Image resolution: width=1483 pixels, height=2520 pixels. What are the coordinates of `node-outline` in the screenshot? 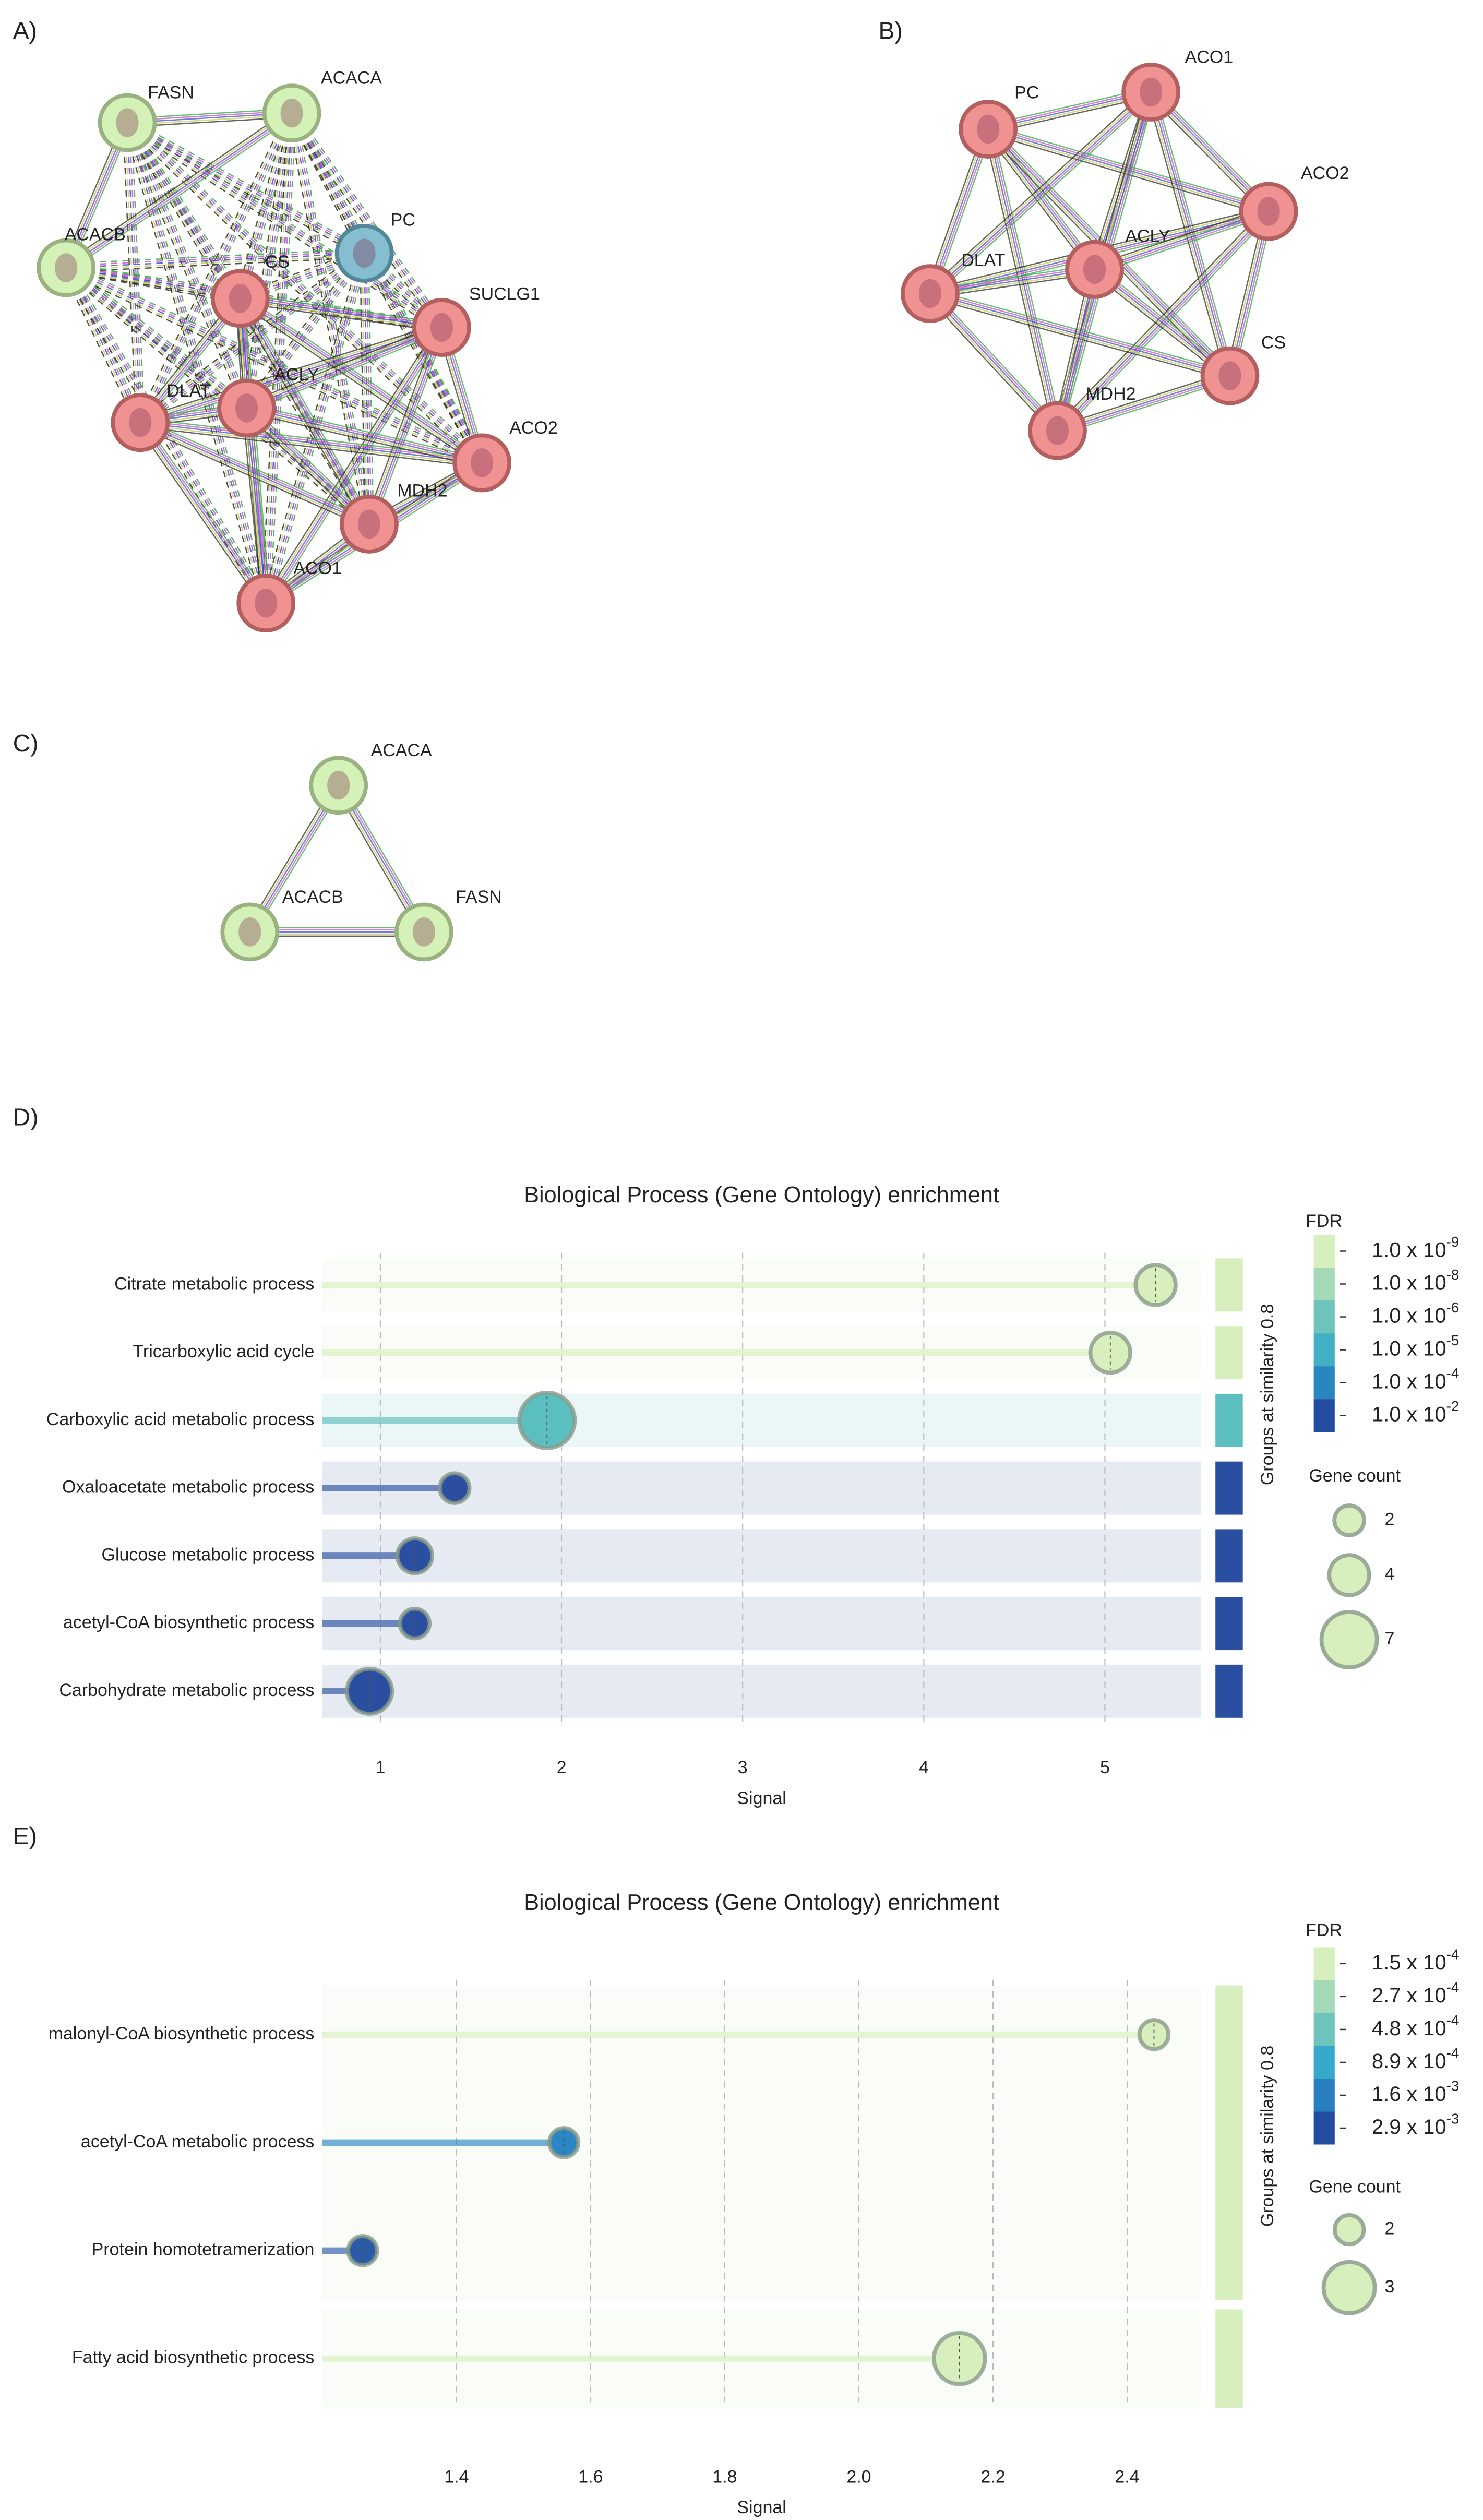 It's located at (423, 932).